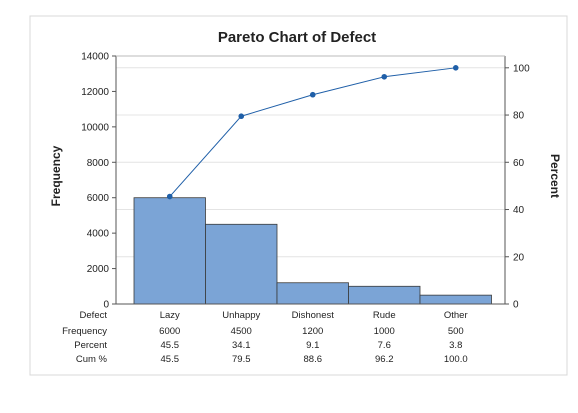 Image resolution: width=578 pixels, height=413 pixels. What do you see at coordinates (519, 210) in the screenshot?
I see `right-tick-label: 40` at bounding box center [519, 210].